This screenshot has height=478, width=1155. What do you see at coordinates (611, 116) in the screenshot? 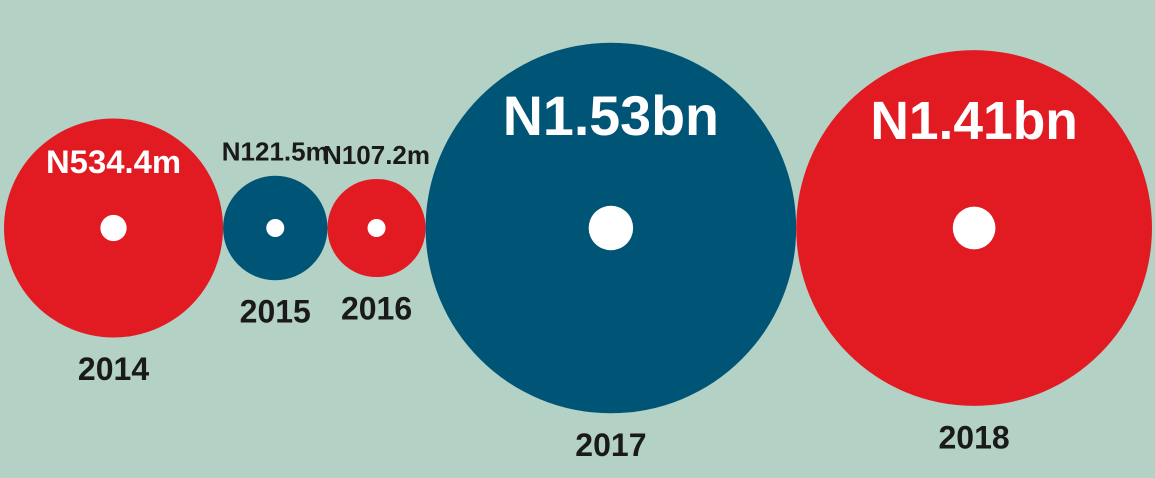
I see `value-label: N1.53bn` at bounding box center [611, 116].